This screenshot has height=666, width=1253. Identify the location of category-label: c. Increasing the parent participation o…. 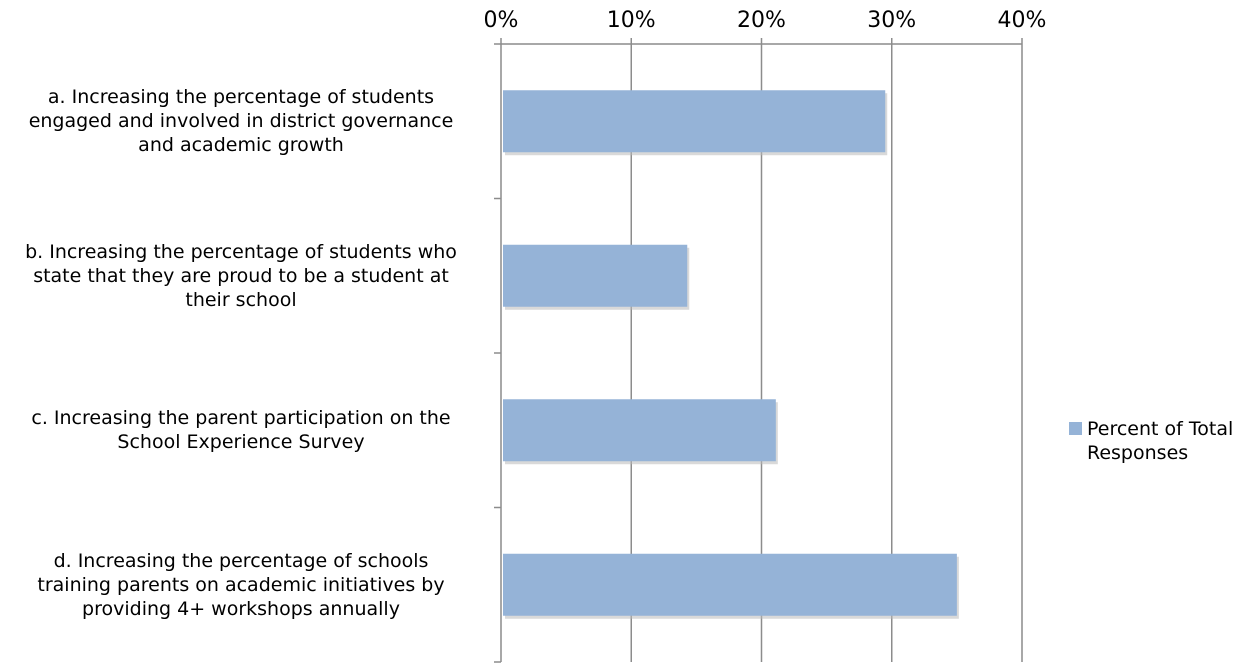
(241, 430).